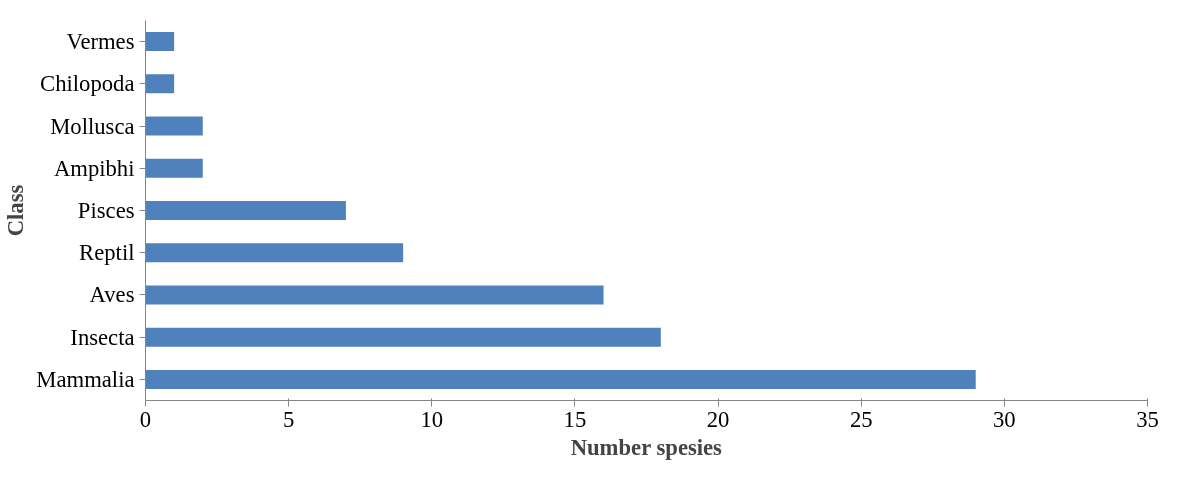 This screenshot has width=1192, height=500. Describe the element at coordinates (1004, 419) in the screenshot. I see `x-tick-label: 30` at that location.